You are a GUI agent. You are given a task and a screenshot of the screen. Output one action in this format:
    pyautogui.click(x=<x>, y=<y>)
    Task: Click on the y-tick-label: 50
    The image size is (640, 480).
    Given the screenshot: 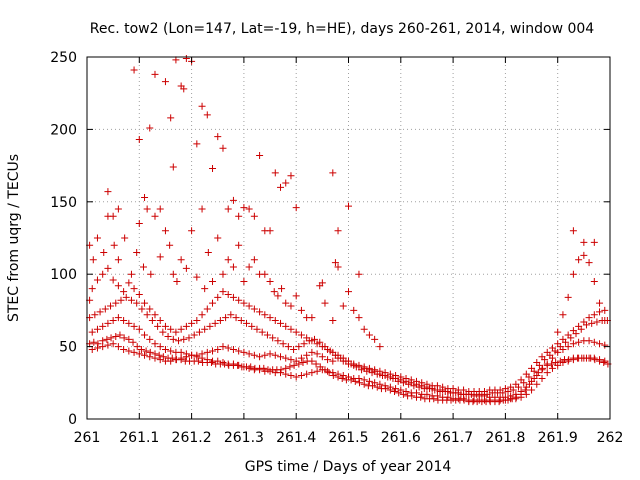 What is the action you would take?
    pyautogui.click(x=68, y=348)
    